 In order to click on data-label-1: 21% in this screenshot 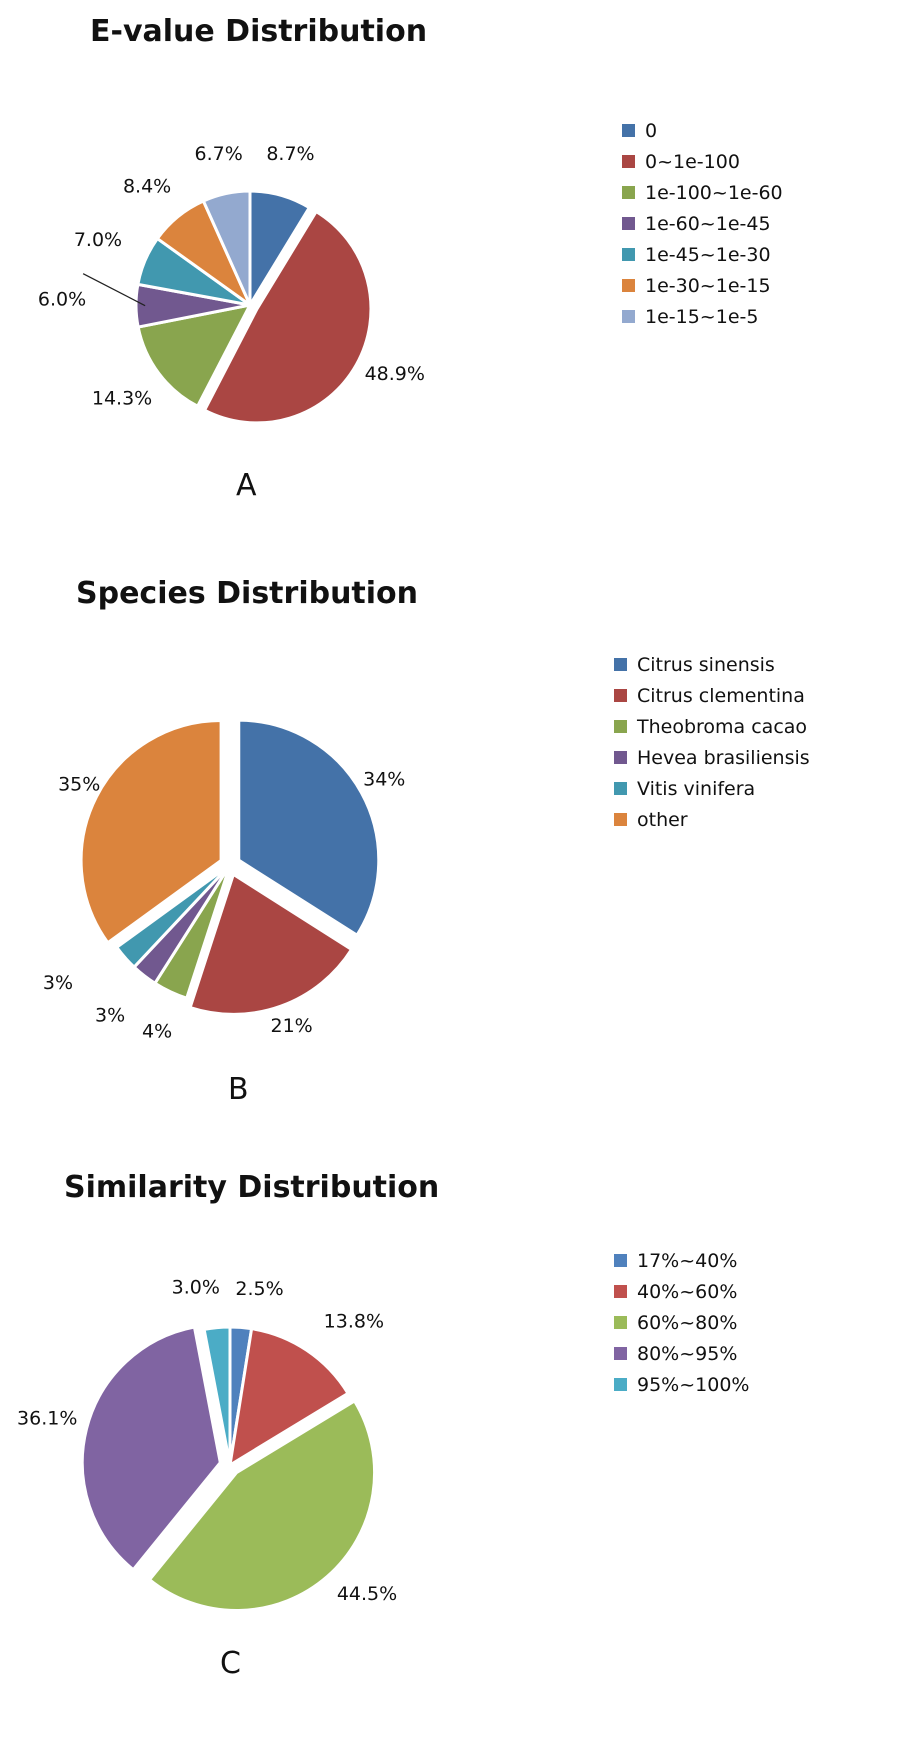, I will do `click(292, 1026)`.